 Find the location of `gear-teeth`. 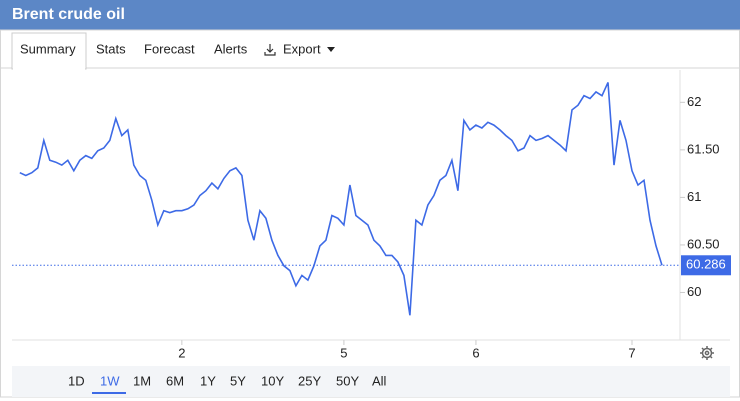

gear-teeth is located at coordinates (707, 353).